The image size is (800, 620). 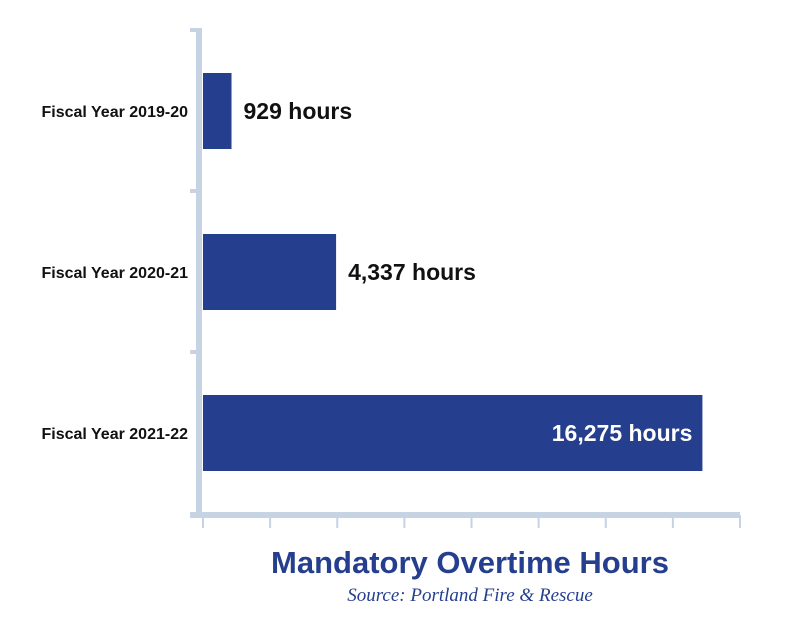 What do you see at coordinates (298, 111) in the screenshot?
I see `value-label: 929 hours` at bounding box center [298, 111].